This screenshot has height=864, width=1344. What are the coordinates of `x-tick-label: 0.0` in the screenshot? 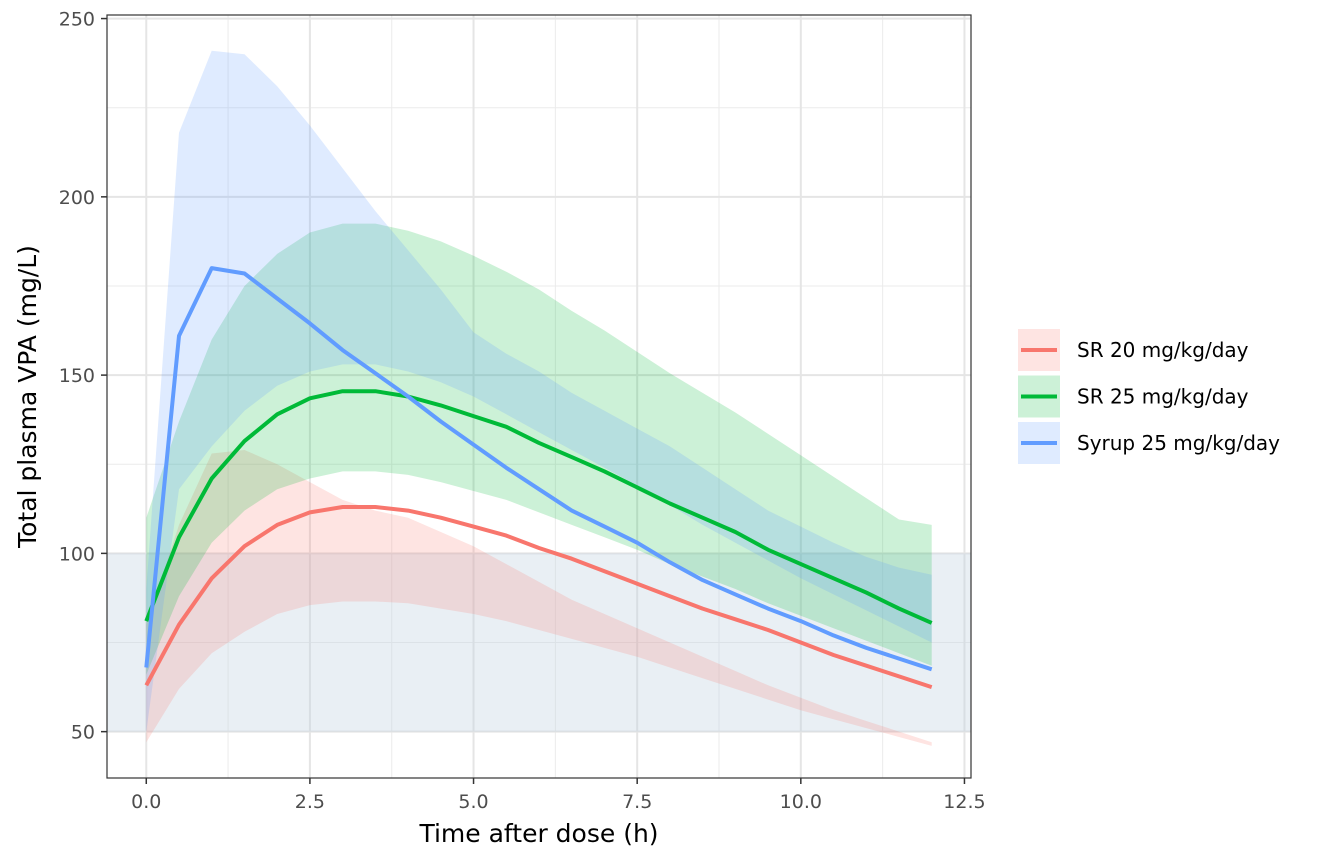 It's located at (146, 802).